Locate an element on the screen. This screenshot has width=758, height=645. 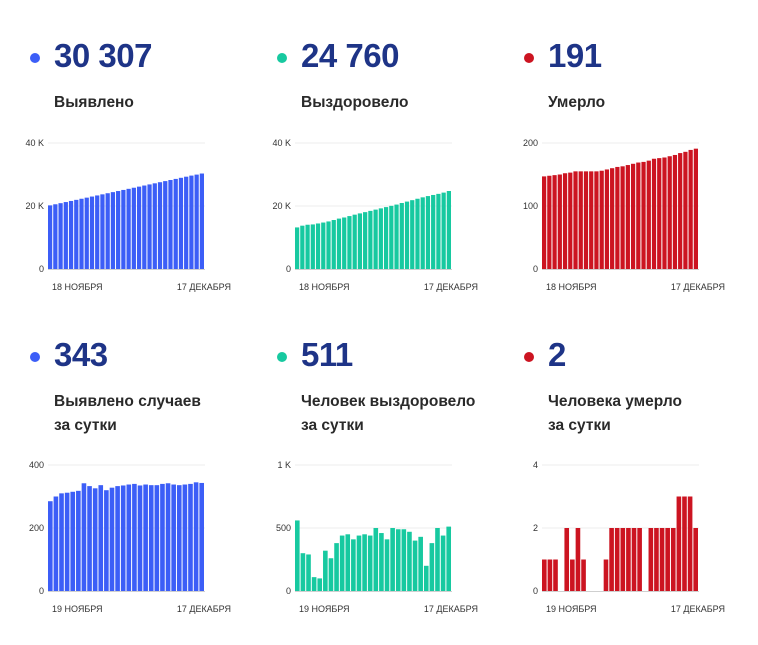
stat-label-line: Выздоровело is located at coordinates (355, 102).